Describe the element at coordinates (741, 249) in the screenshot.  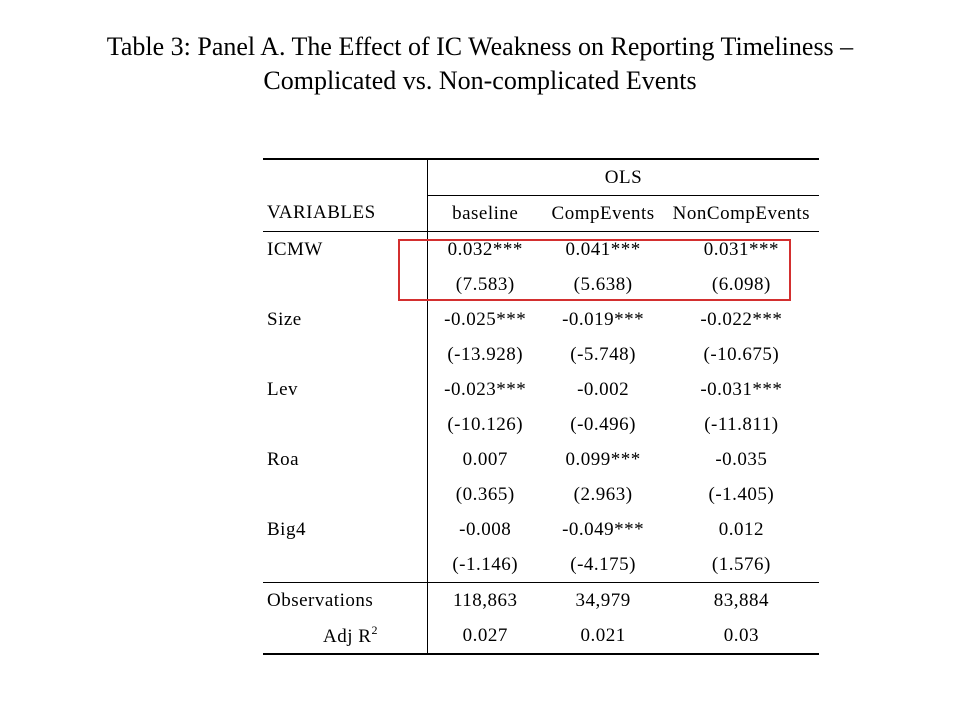
I see `coefficient-cell: 0.031***` at that location.